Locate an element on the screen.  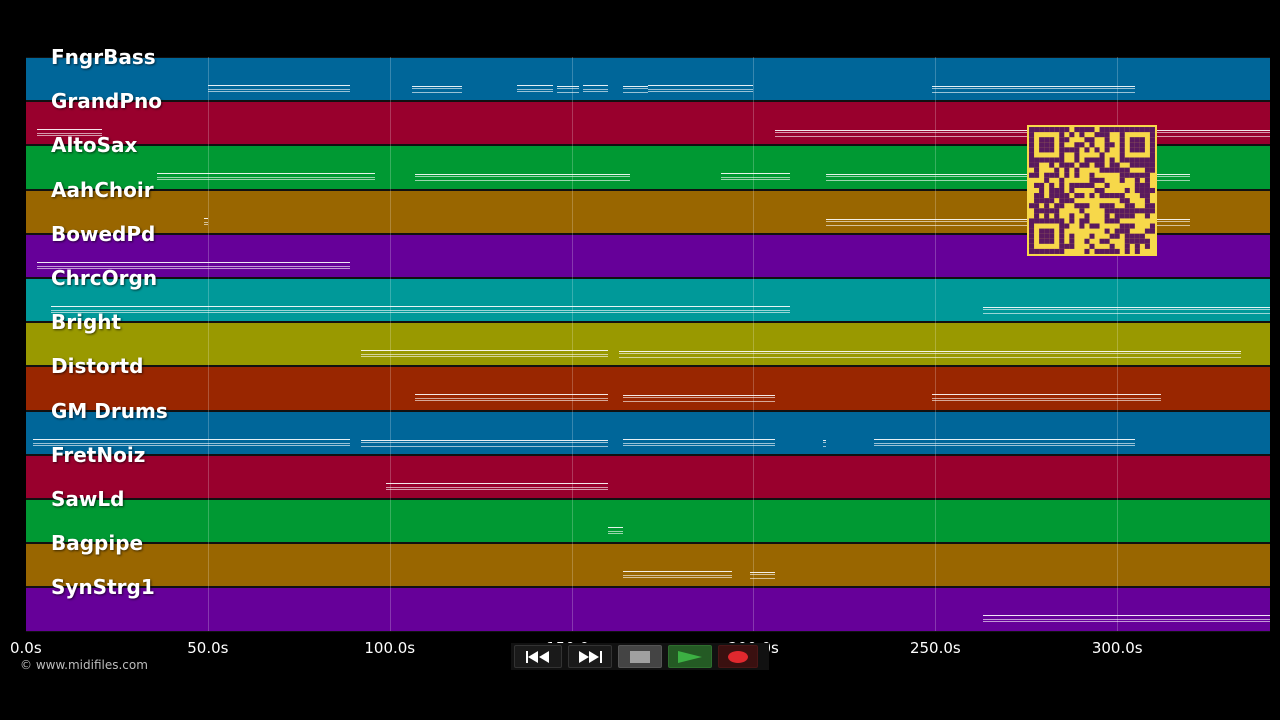
rewind-button is located at coordinates (538, 656).